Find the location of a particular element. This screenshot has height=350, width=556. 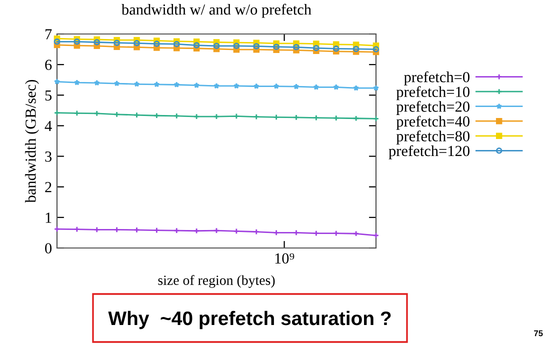

y-tick-label: 2 is located at coordinates (48, 187).